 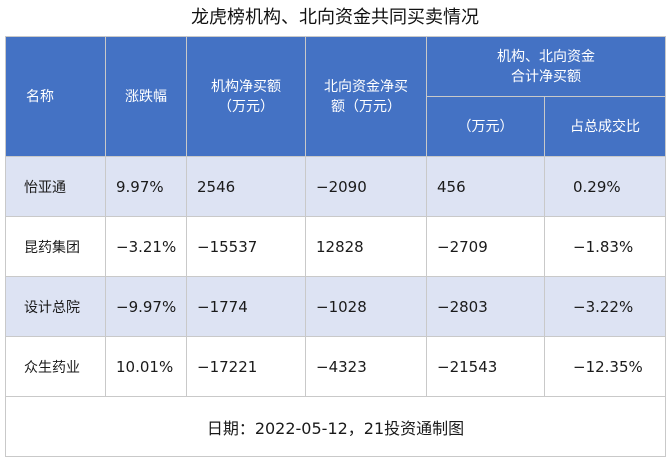 What do you see at coordinates (146, 306) in the screenshot?
I see `cell-change: −9.97%` at bounding box center [146, 306].